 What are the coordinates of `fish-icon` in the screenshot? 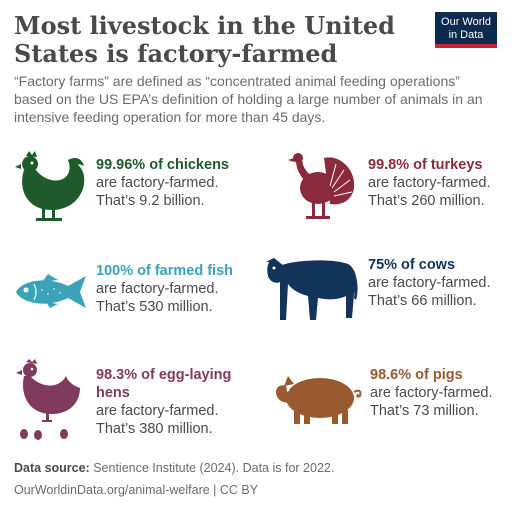 It's located at (51, 291).